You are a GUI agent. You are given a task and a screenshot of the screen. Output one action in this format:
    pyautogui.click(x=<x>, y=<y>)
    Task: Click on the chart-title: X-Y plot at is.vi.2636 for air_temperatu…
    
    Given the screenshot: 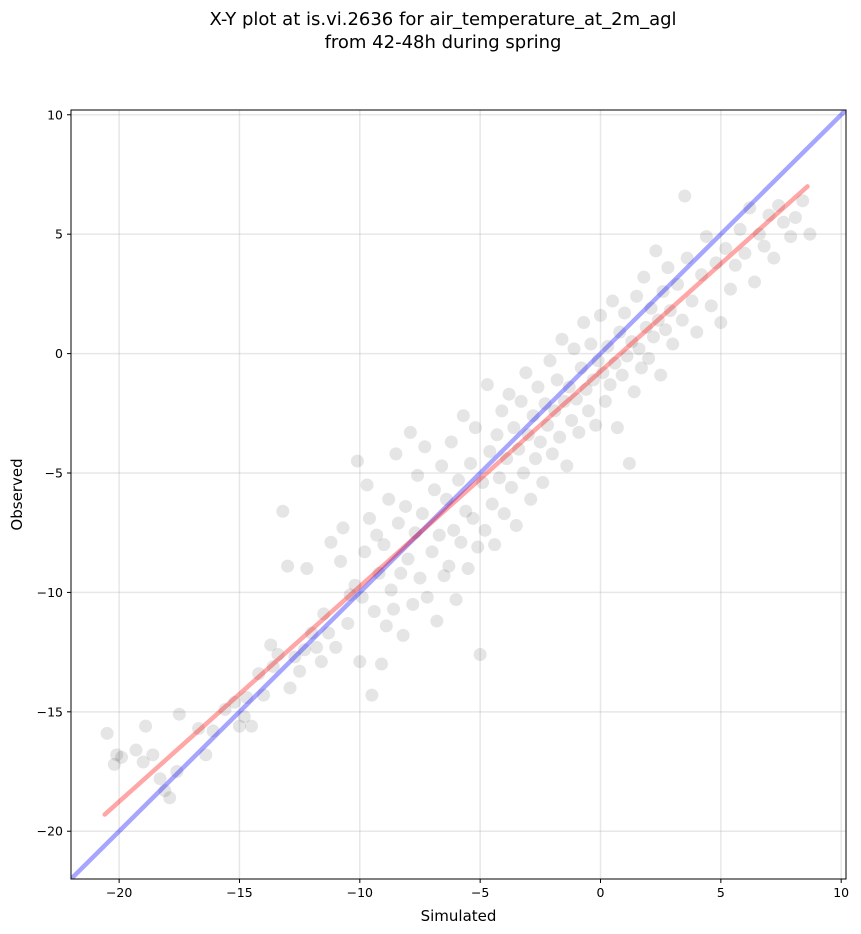 What is the action you would take?
    pyautogui.click(x=443, y=19)
    